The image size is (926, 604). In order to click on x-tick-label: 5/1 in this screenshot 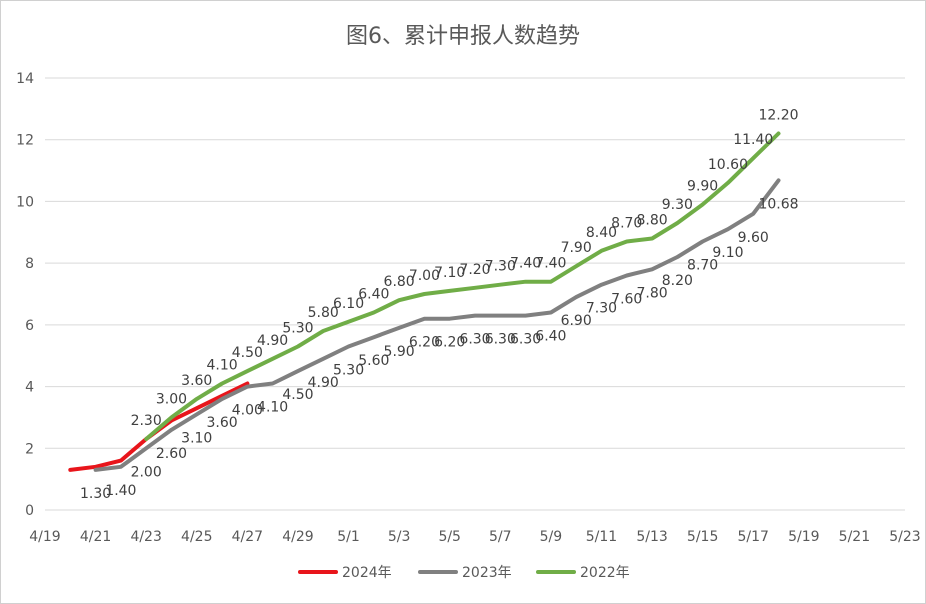, I will do `click(348, 537)`.